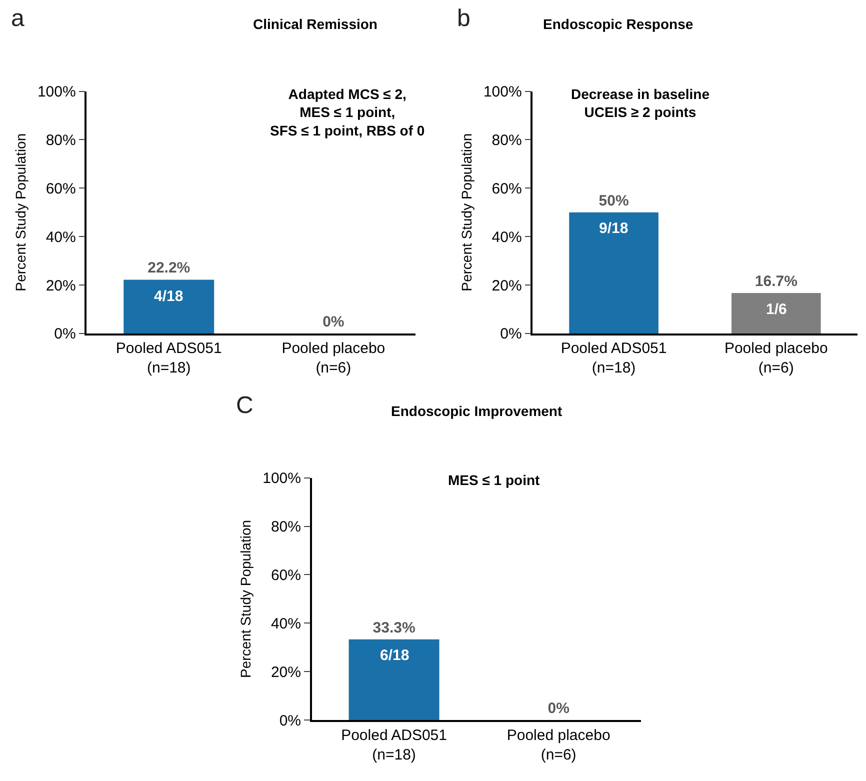 This screenshot has height=781, width=866. I want to click on chart-subtitle: MES ≤ 1 point, so click(494, 480).